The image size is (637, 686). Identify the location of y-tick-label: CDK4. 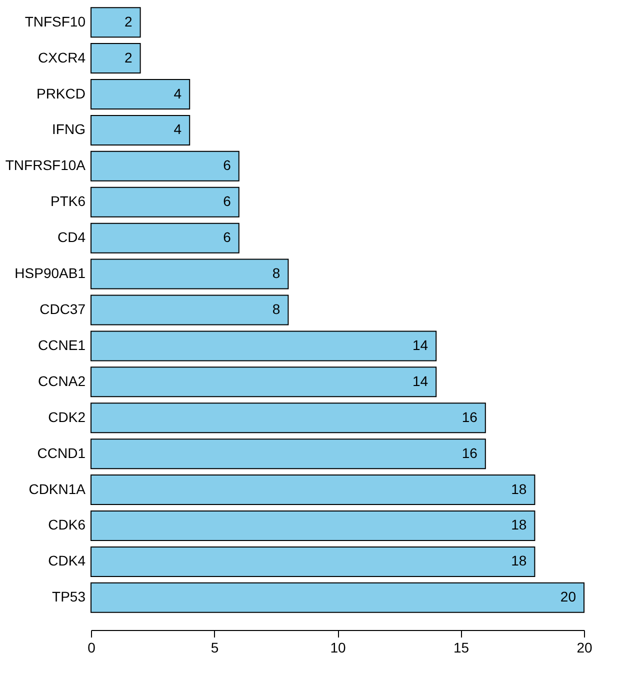
(67, 560).